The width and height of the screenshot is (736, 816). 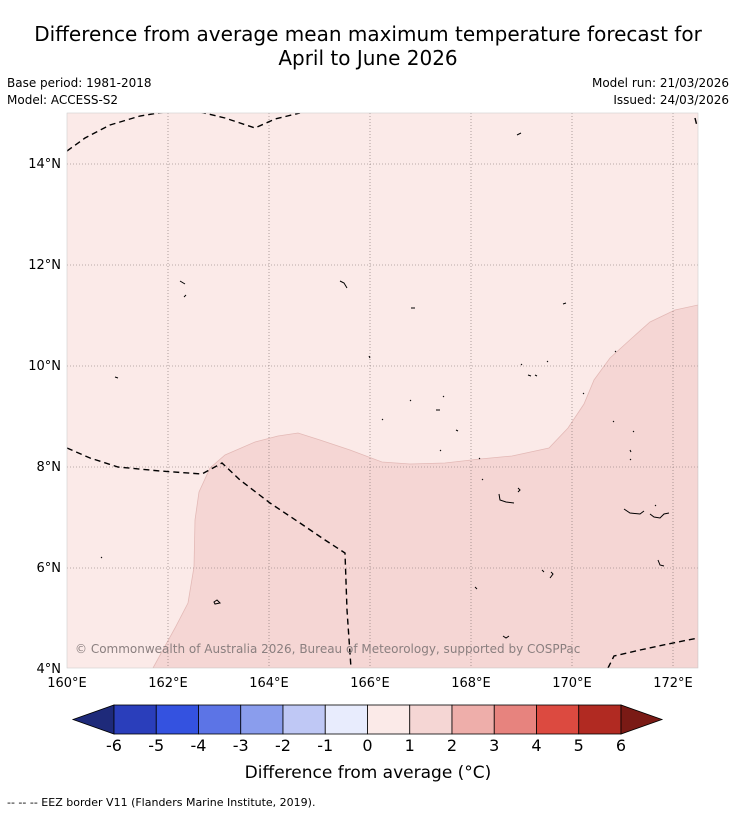 I want to click on colorbar: -6 -5 -4 -3 -2 -1 0 1 2 3 4 5 6, so click(x=367, y=729).